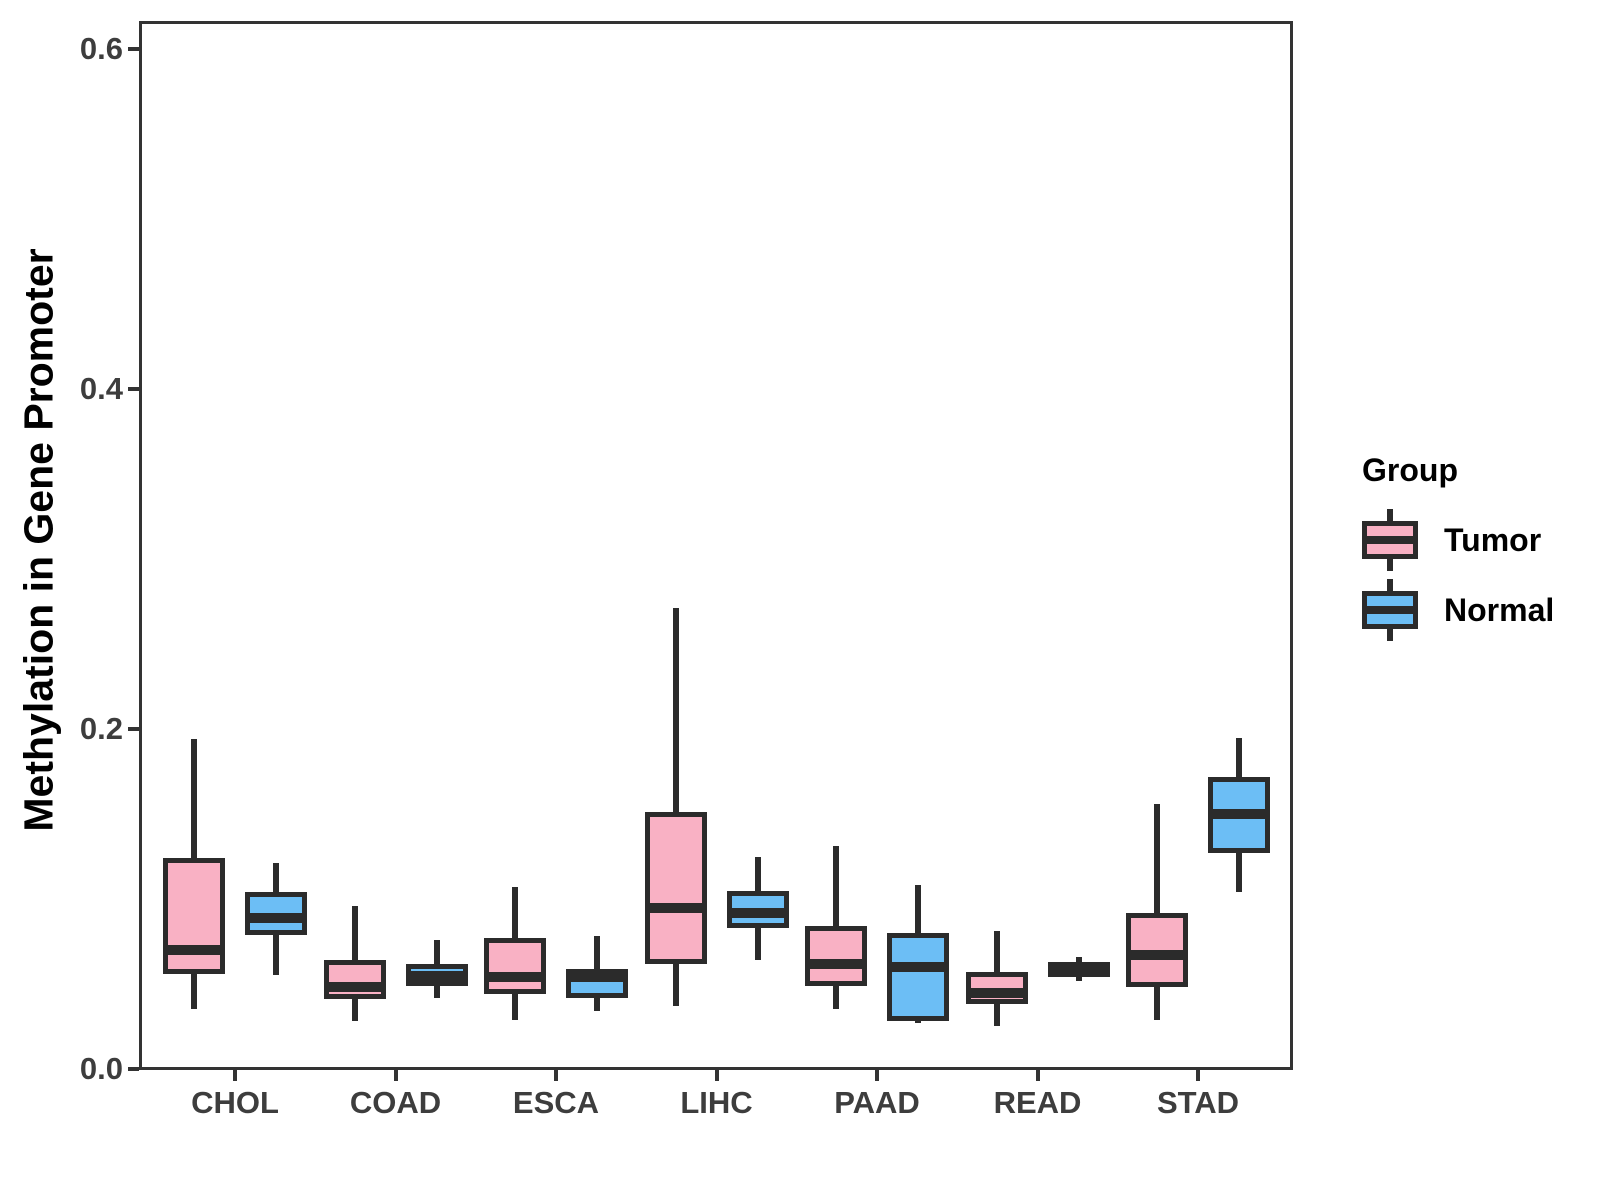  What do you see at coordinates (918, 977) in the screenshot?
I see `box-normal-paad` at bounding box center [918, 977].